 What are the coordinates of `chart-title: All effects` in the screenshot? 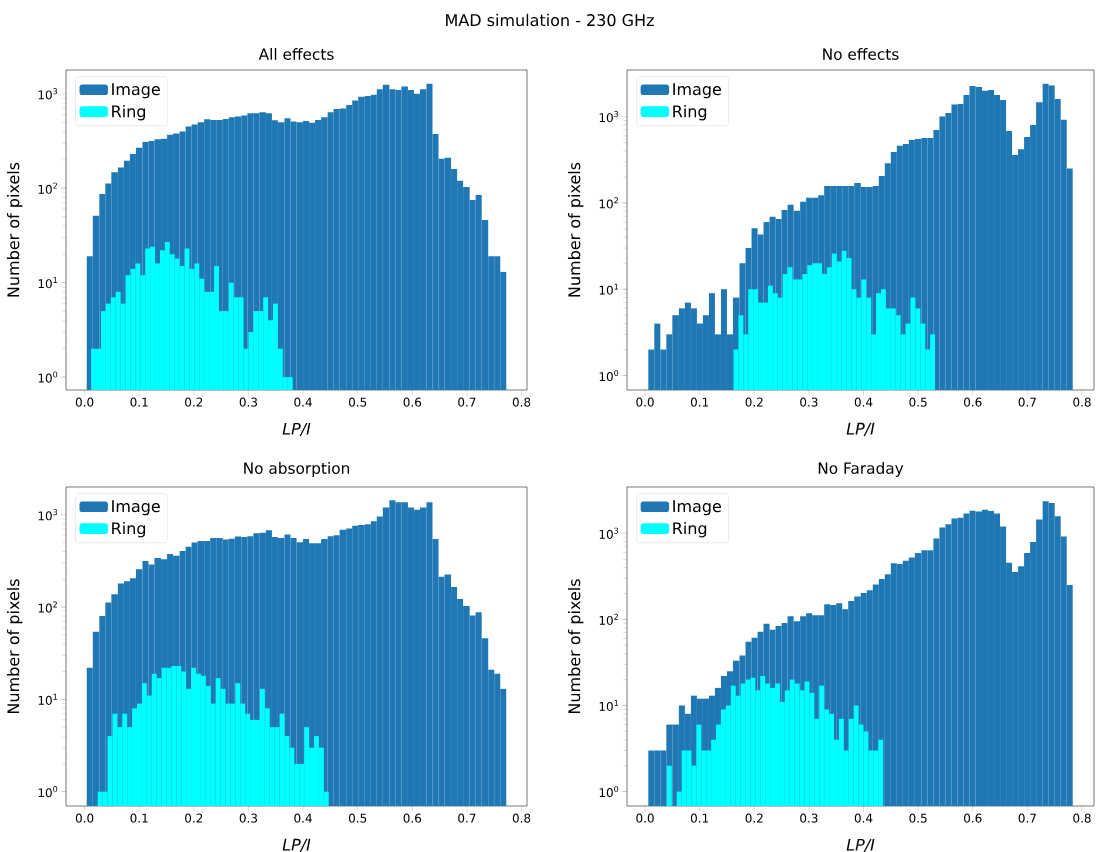 It's located at (296, 54).